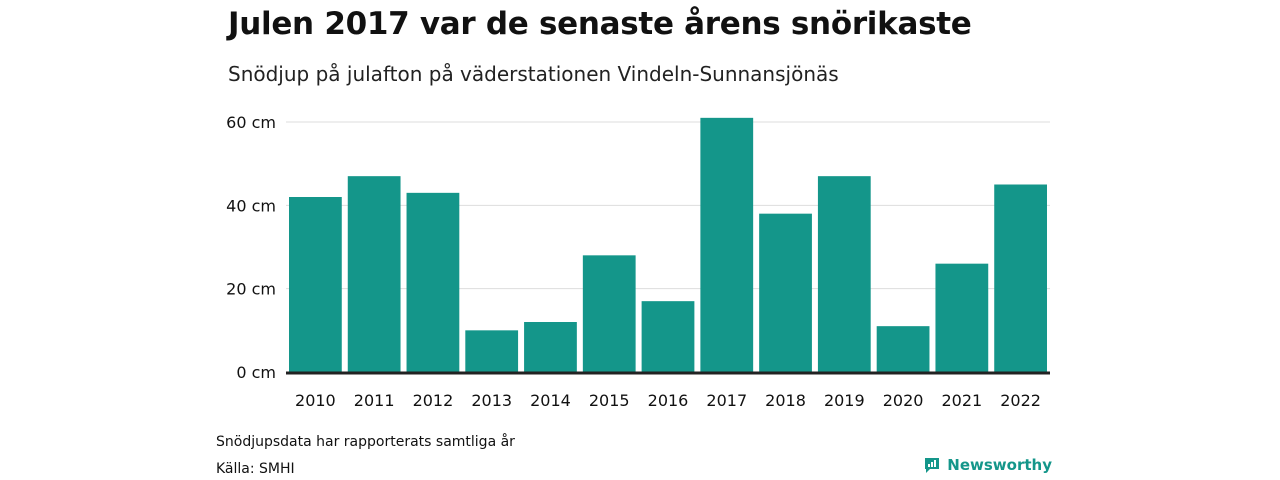  I want to click on x-tick-label-2015: 2015, so click(609, 400).